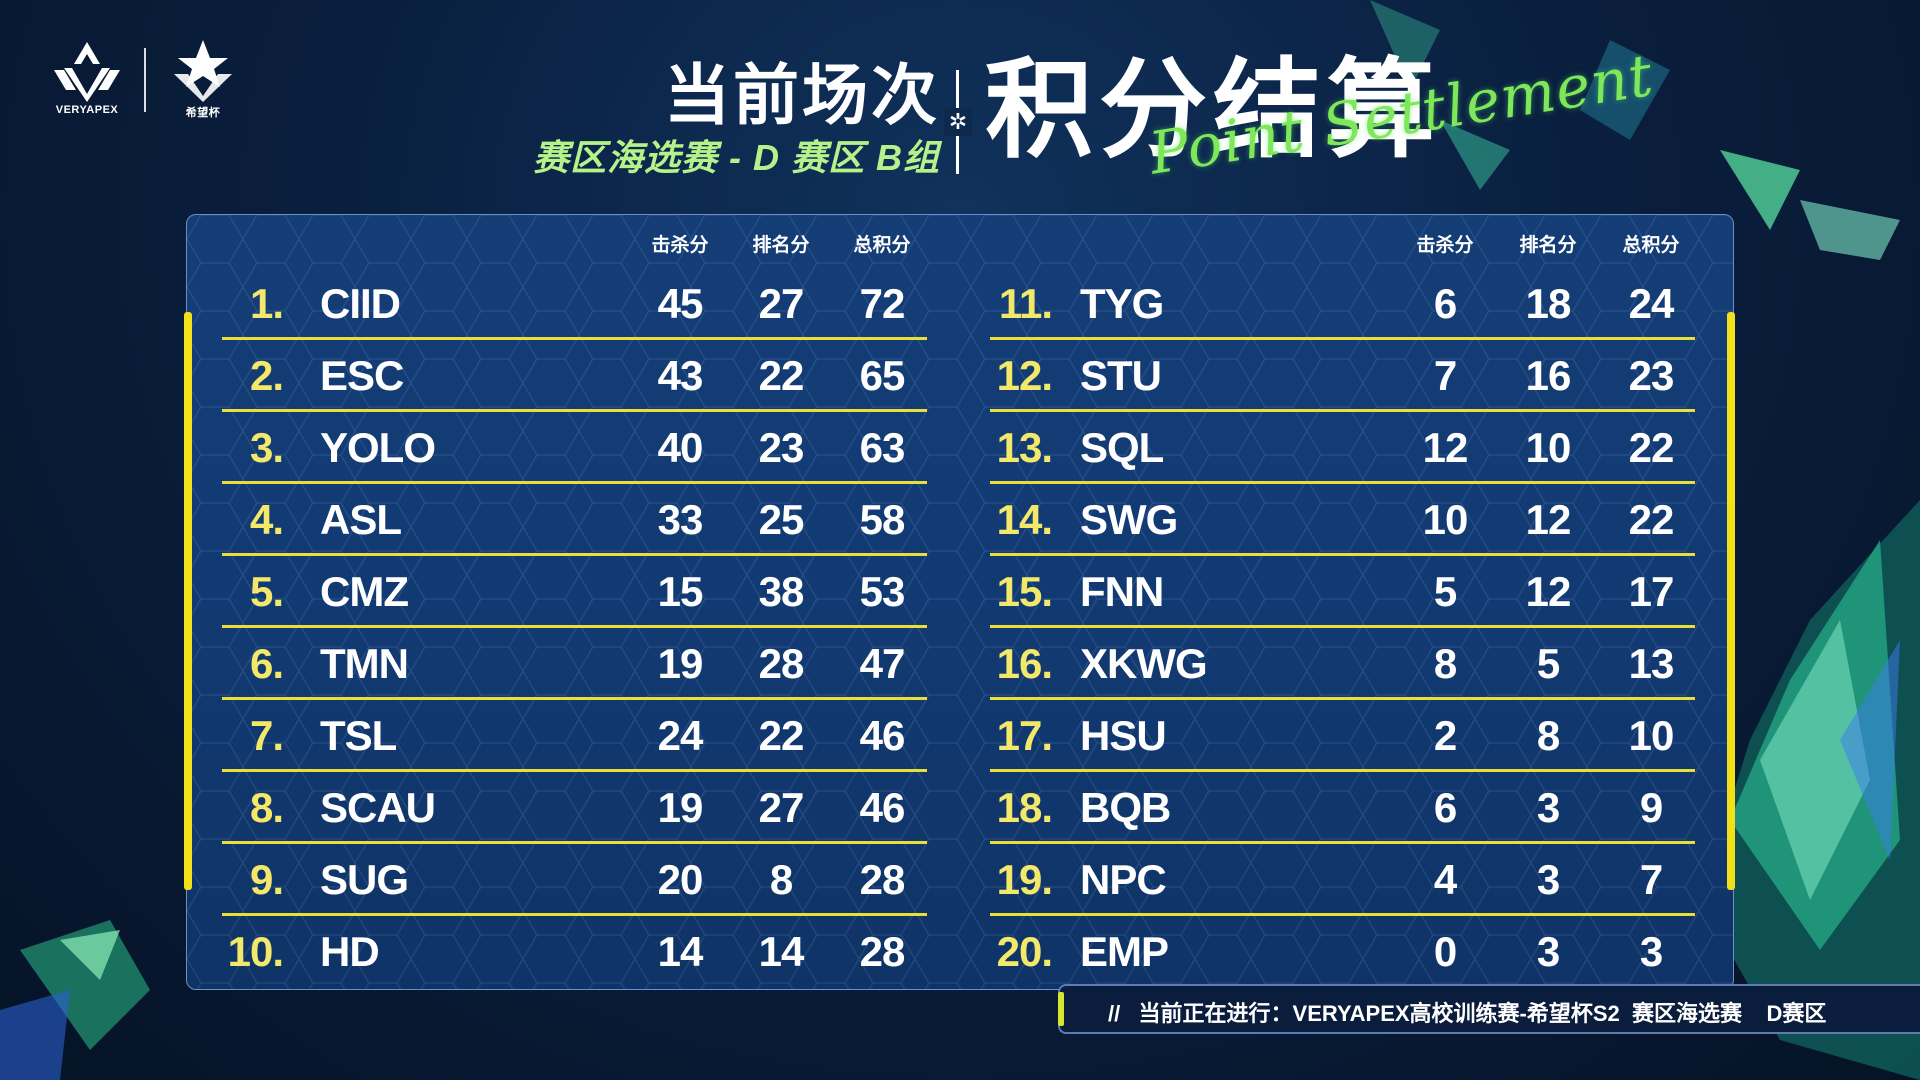 The height and width of the screenshot is (1080, 1920). Describe the element at coordinates (960, 448) in the screenshot. I see `table-row: 13. SQL 12 10 22` at that location.